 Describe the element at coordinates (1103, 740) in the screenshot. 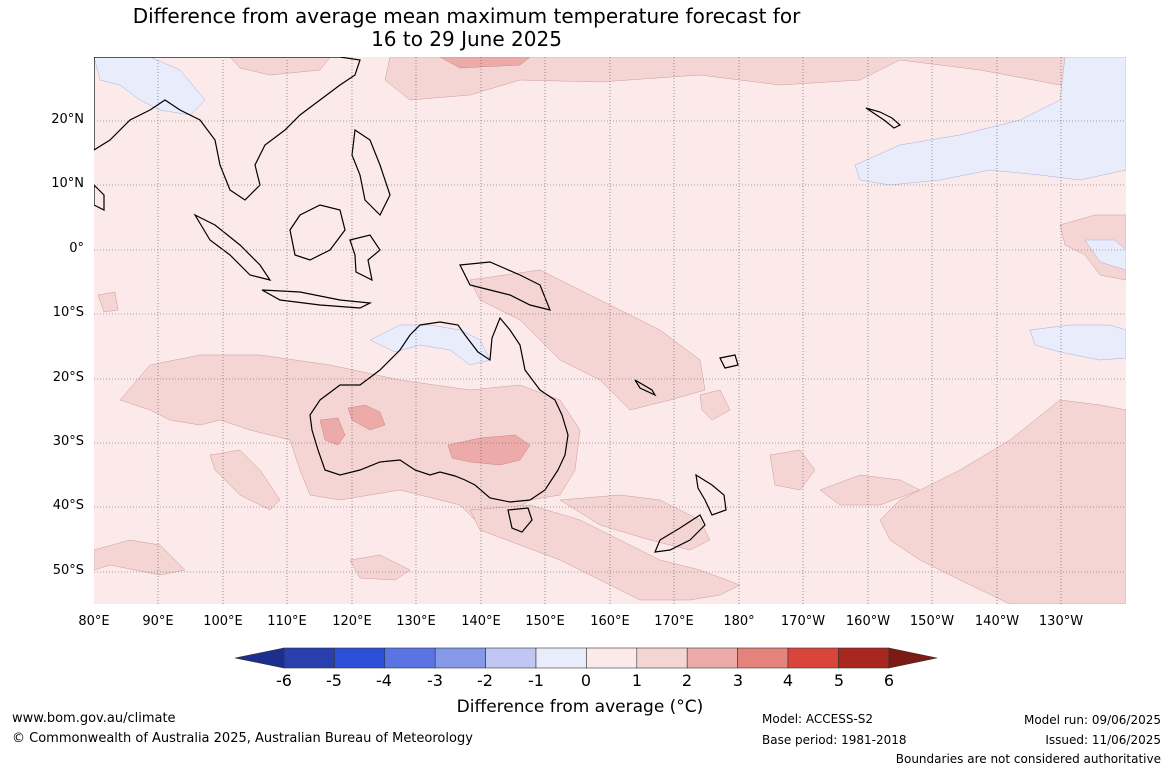

I see `issued-date: Issued: 11/06/2025` at that location.